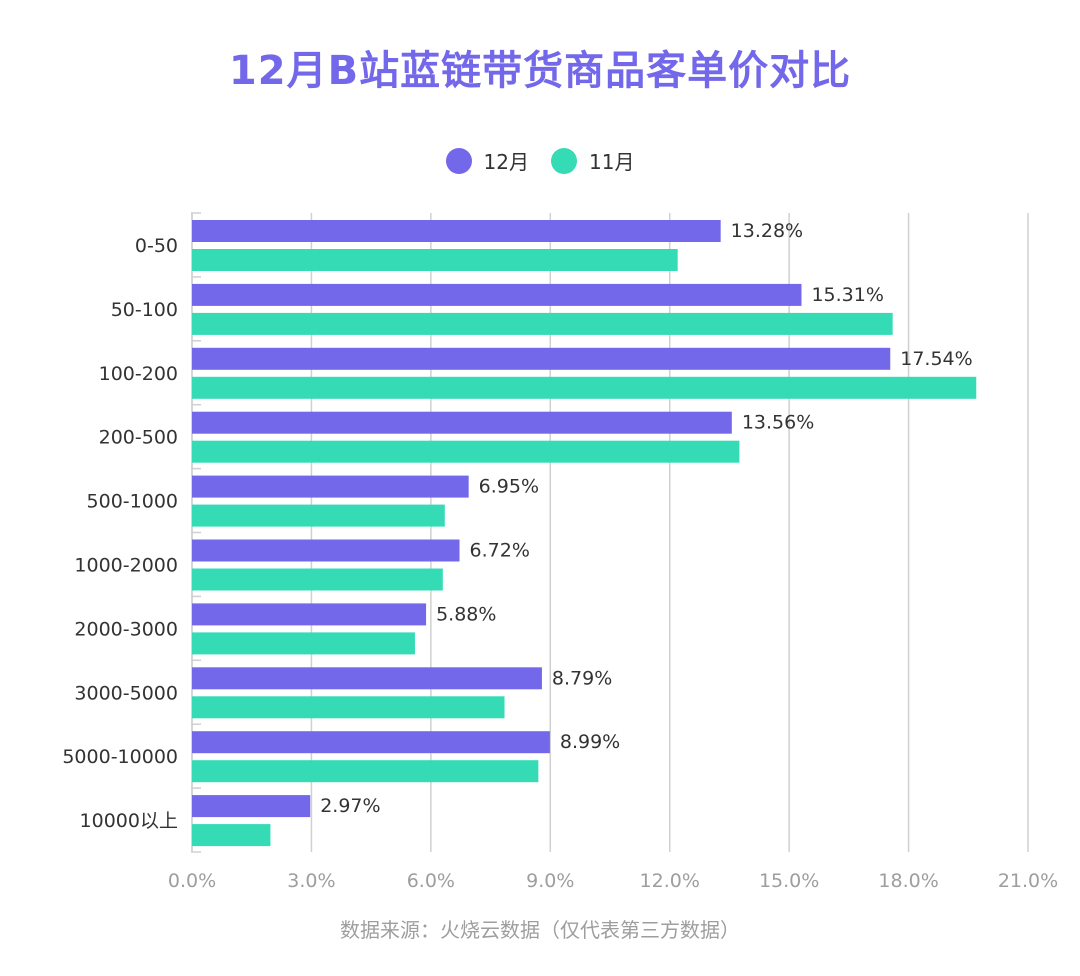  Describe the element at coordinates (908, 881) in the screenshot. I see `x-tick-label: 18.0%` at that location.